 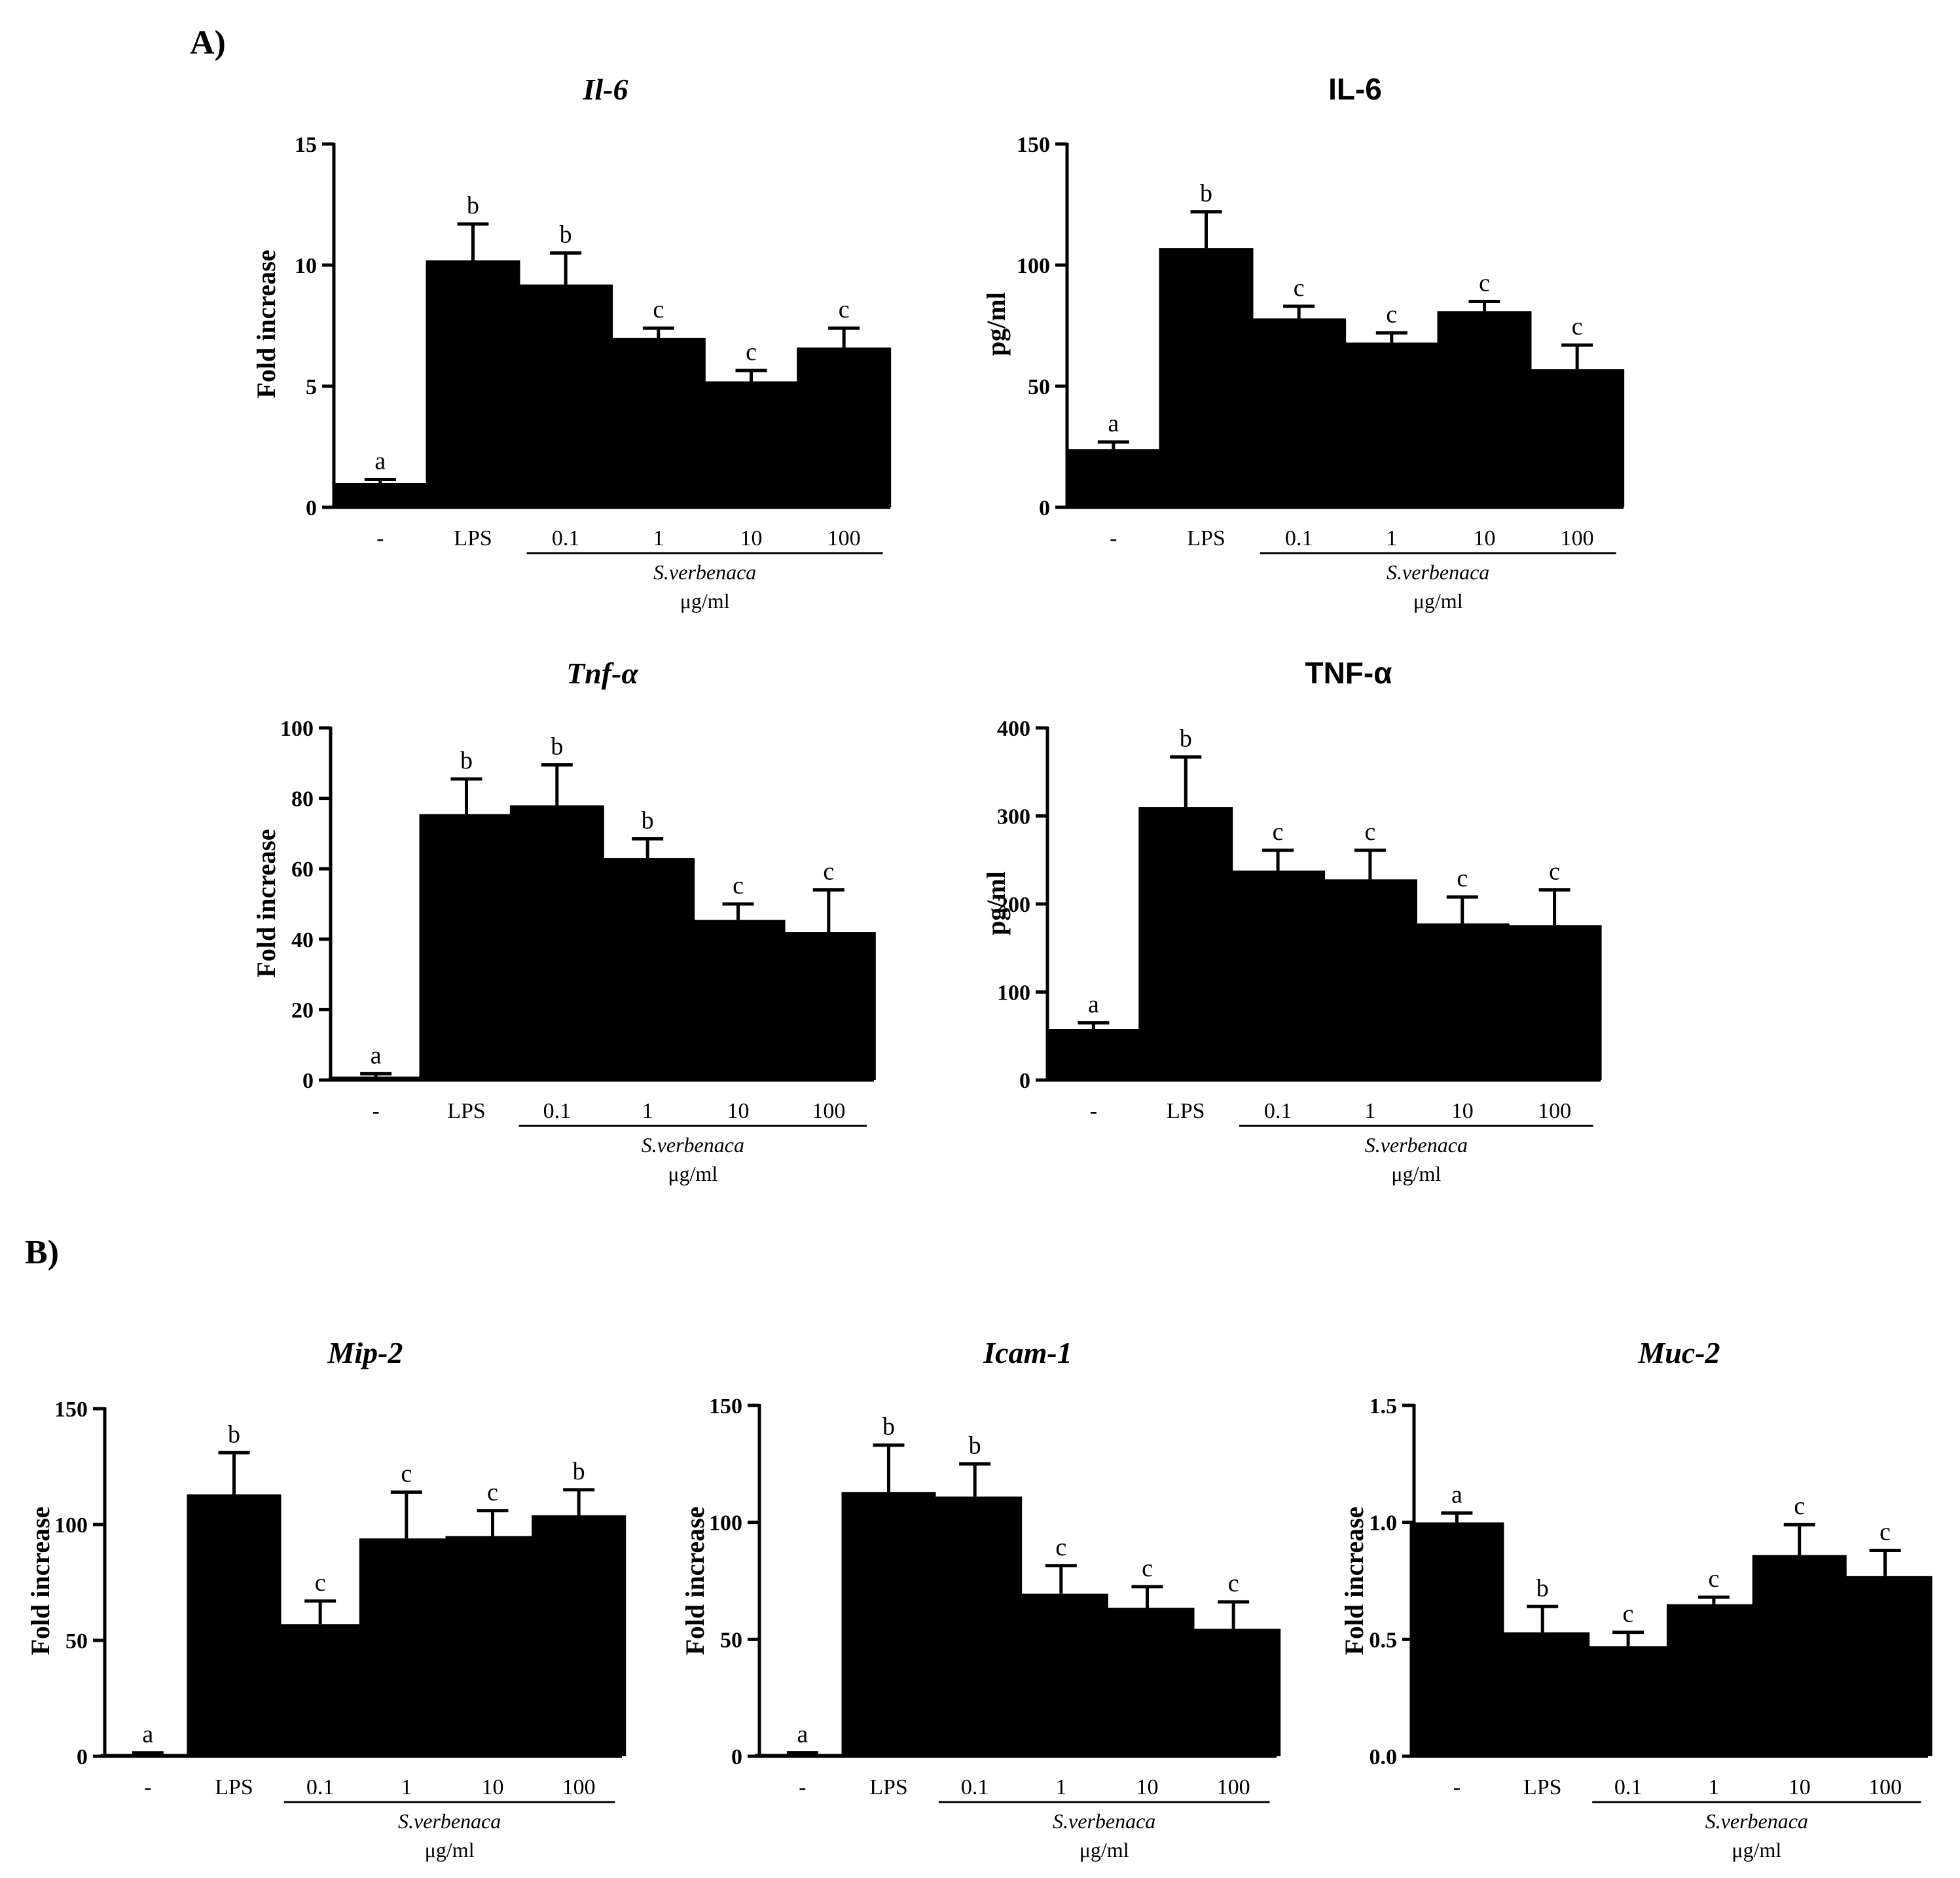 I want to click on y-tick-label: 5, so click(x=311, y=387).